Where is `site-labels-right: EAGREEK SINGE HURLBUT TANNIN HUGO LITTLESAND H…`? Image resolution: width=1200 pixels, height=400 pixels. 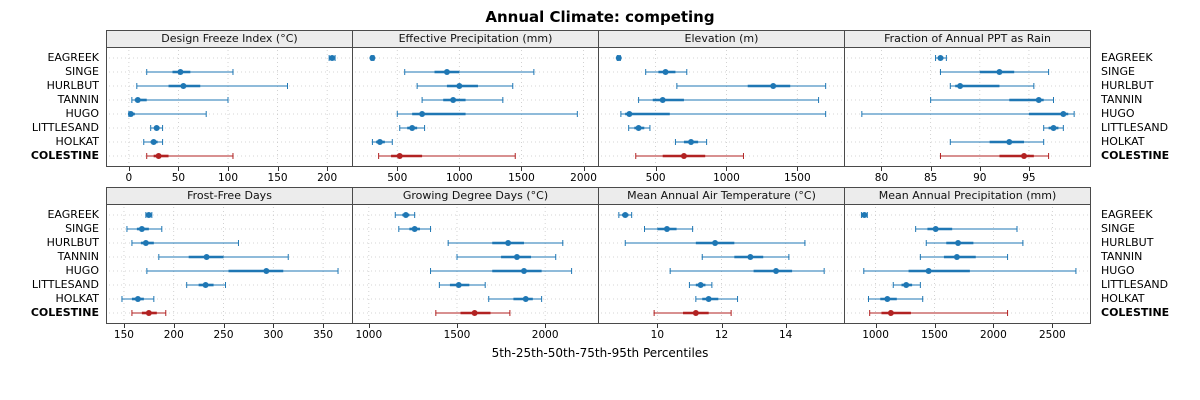 site-labels-right: EAGREEK SINGE HURLBUT TANNIN HUGO LITTLESAND H… is located at coordinates (1147, 98).